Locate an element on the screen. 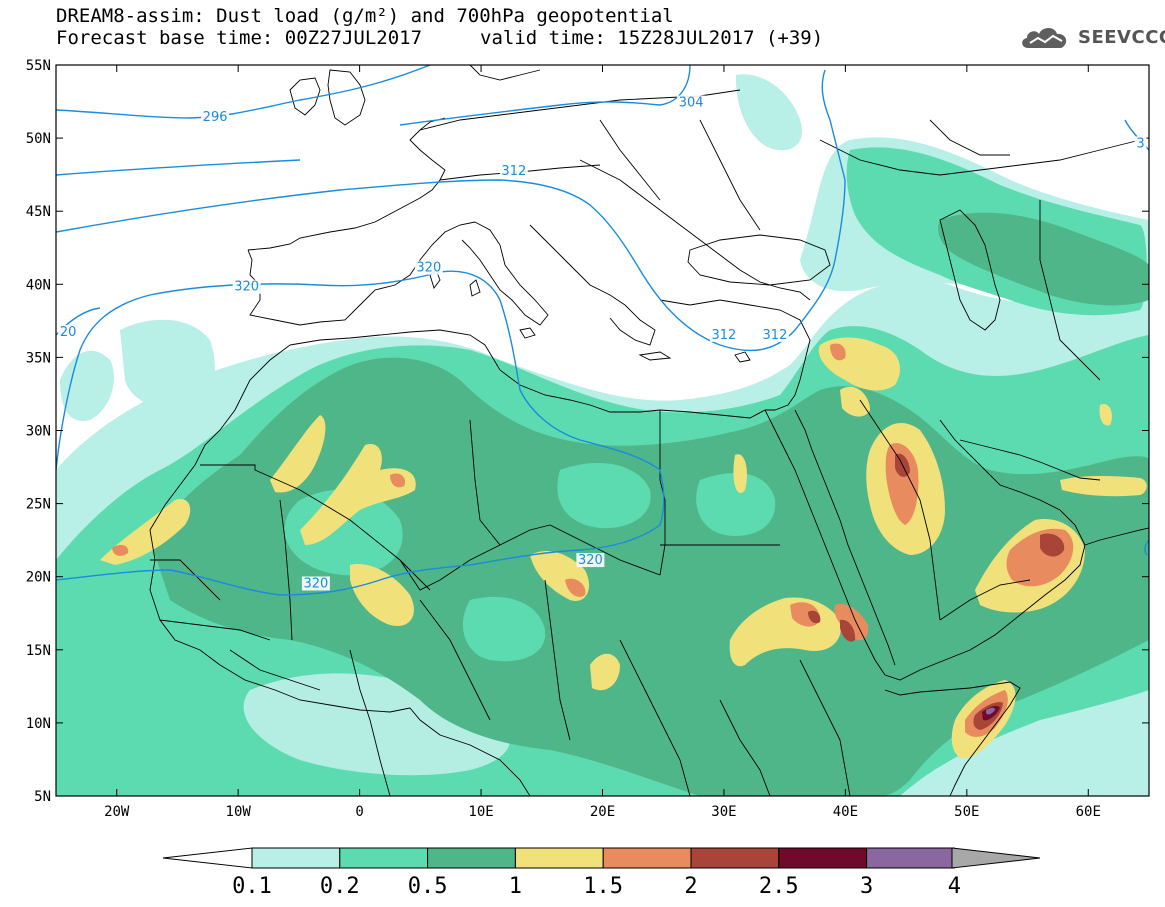  lat-label: 50N is located at coordinates (38, 139).